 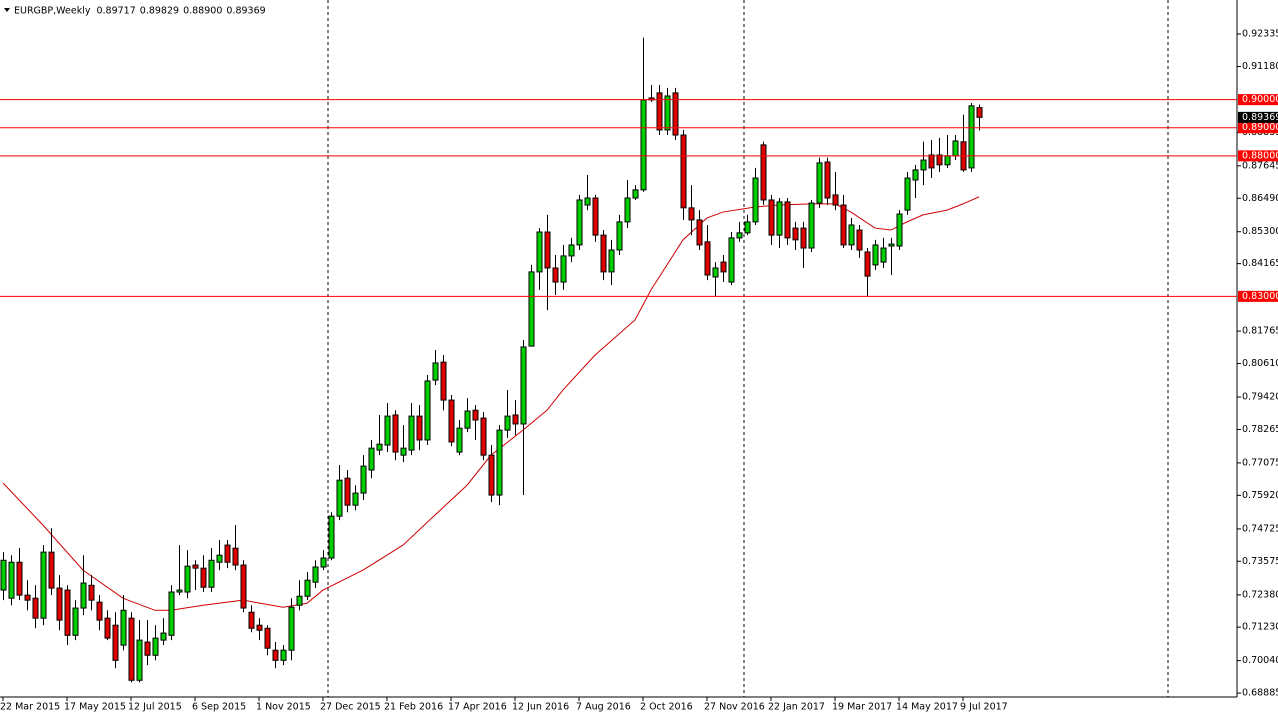 I want to click on x-tick-label: 27 Nov 2016, so click(x=734, y=707).